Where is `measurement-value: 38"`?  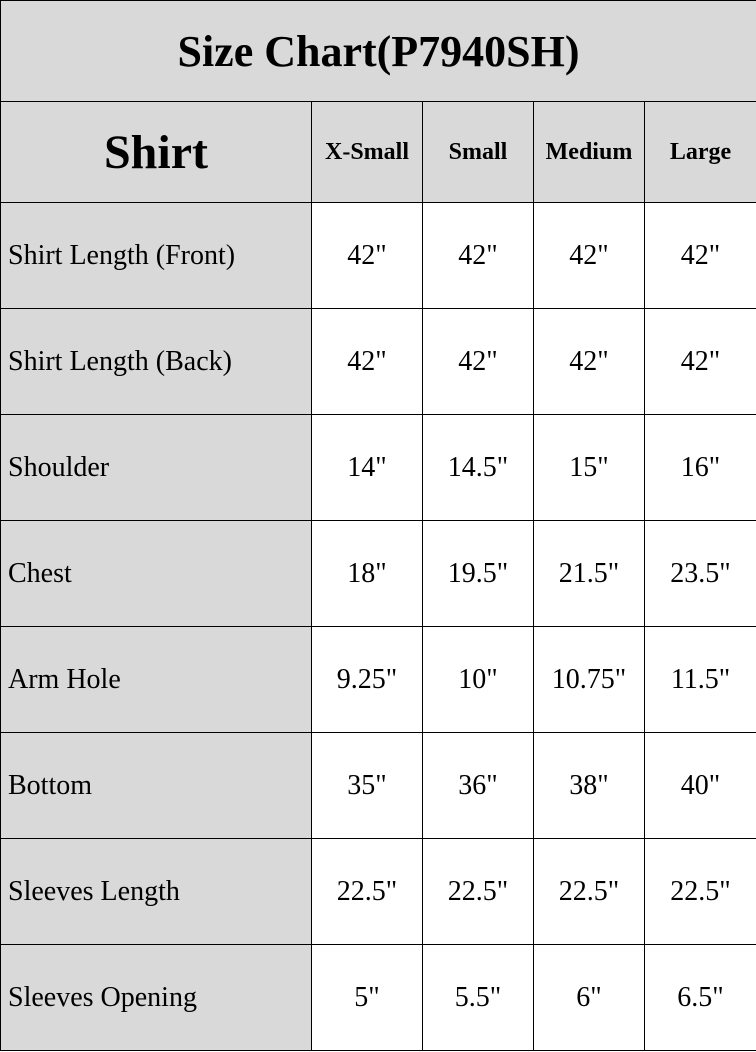
measurement-value: 38" is located at coordinates (589, 785).